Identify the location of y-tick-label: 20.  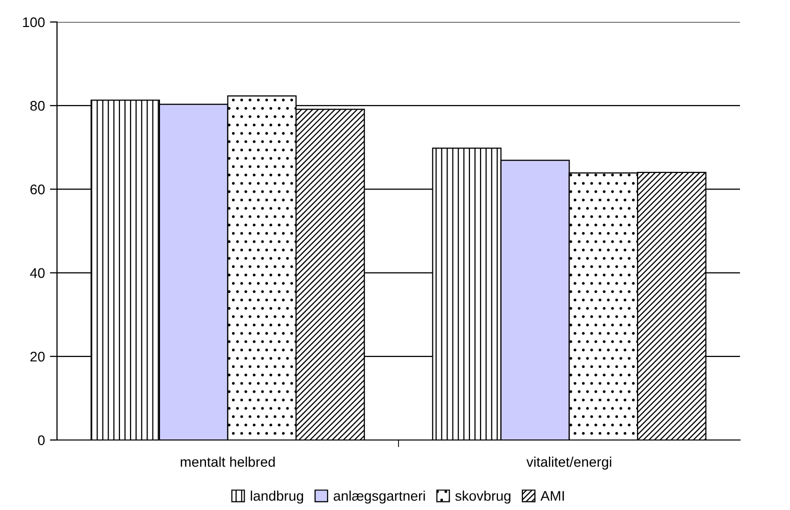
(37, 357).